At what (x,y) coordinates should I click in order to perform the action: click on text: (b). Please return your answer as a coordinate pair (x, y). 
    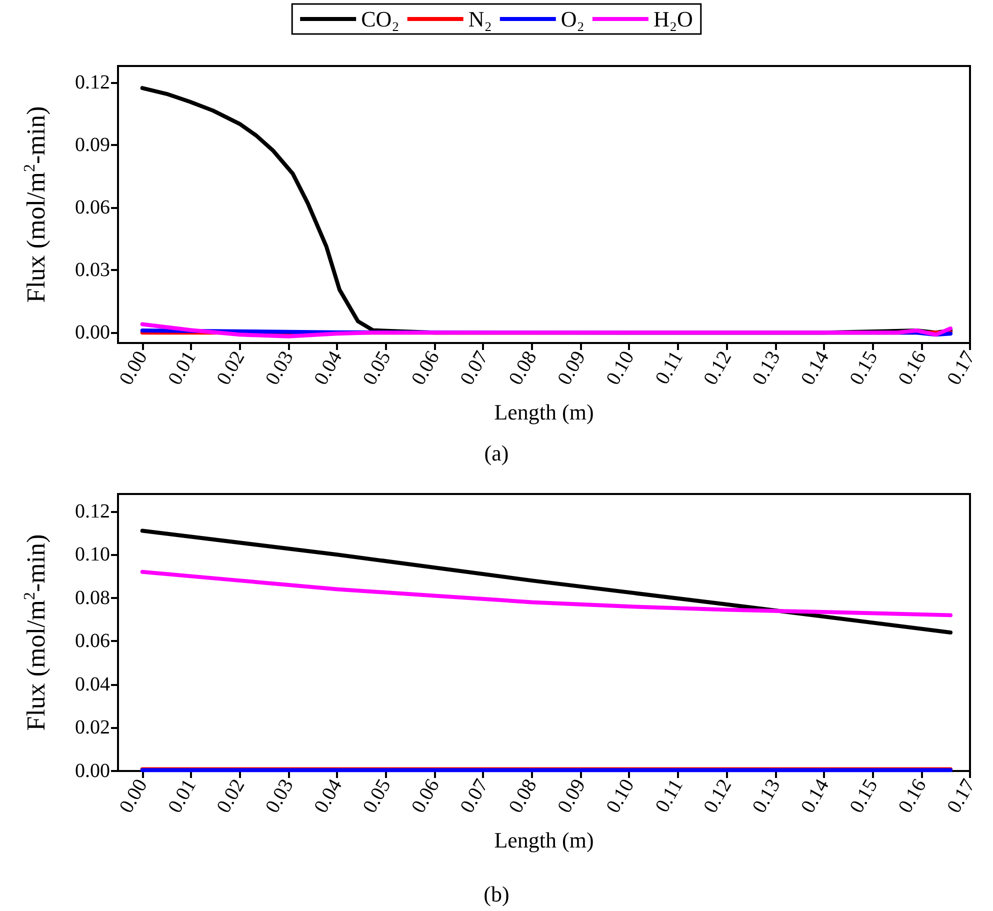
    Looking at the image, I should click on (497, 894).